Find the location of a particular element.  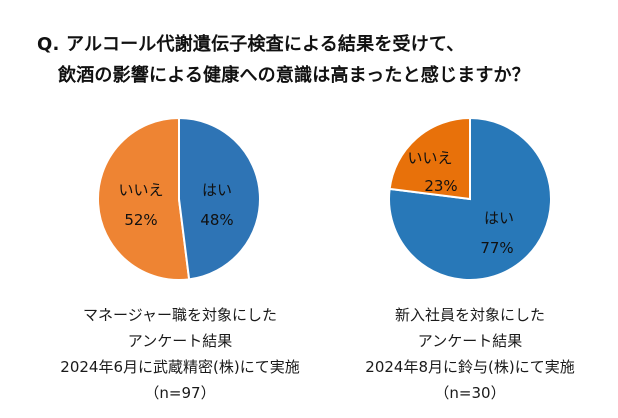

slice-label-no-new-employees: いいえ is located at coordinates (429, 158).